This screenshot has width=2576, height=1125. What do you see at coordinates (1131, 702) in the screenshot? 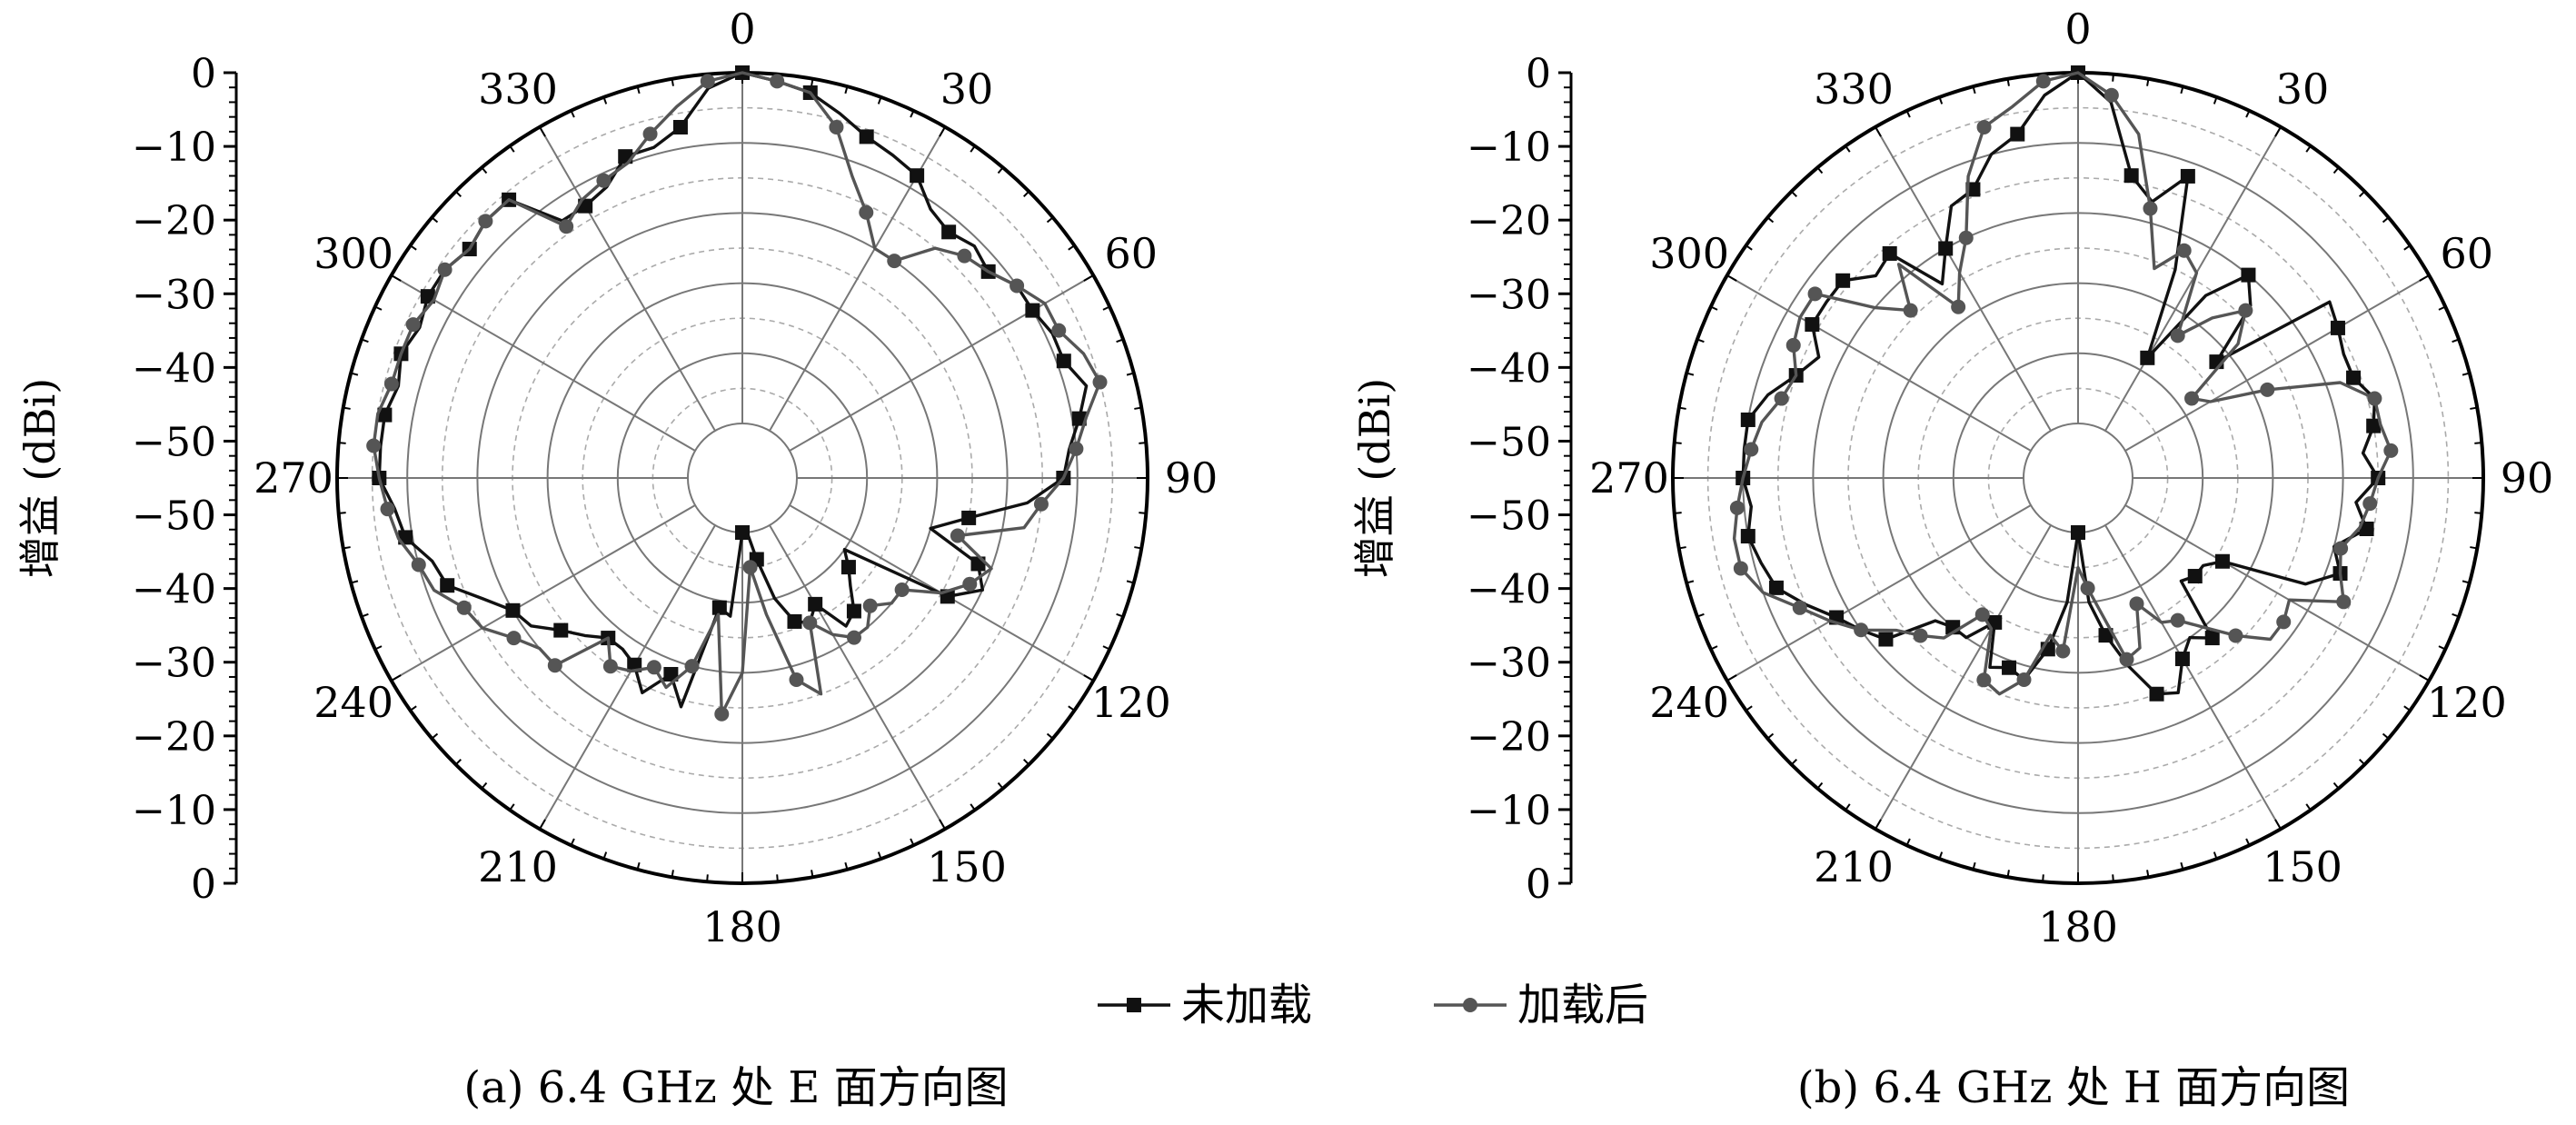
I see `angle-tick-label: 120` at bounding box center [1131, 702].